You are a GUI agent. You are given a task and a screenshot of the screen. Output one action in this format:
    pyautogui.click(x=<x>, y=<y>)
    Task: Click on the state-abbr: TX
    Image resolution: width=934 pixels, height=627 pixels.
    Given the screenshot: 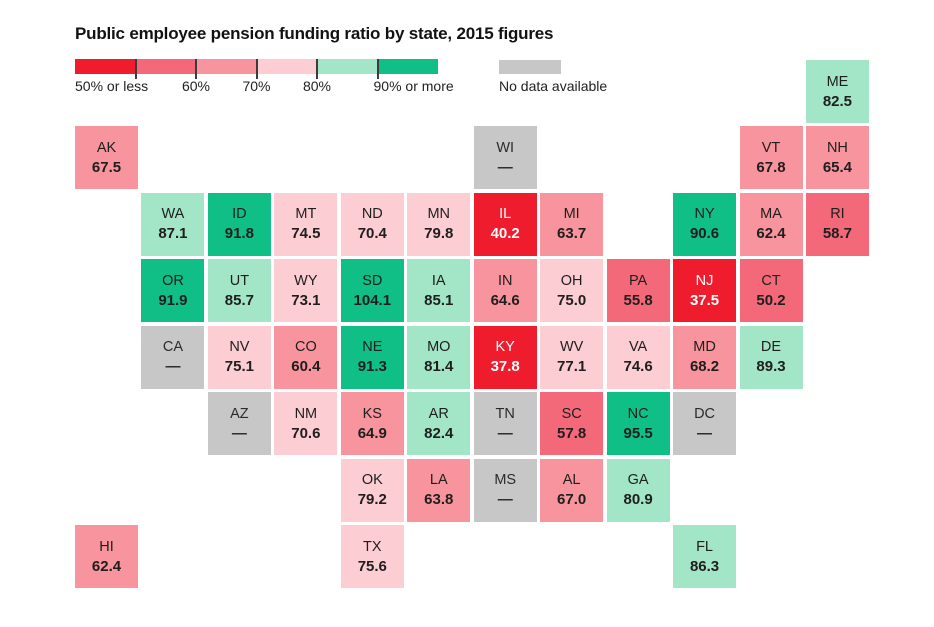 What is the action you would take?
    pyautogui.click(x=372, y=546)
    